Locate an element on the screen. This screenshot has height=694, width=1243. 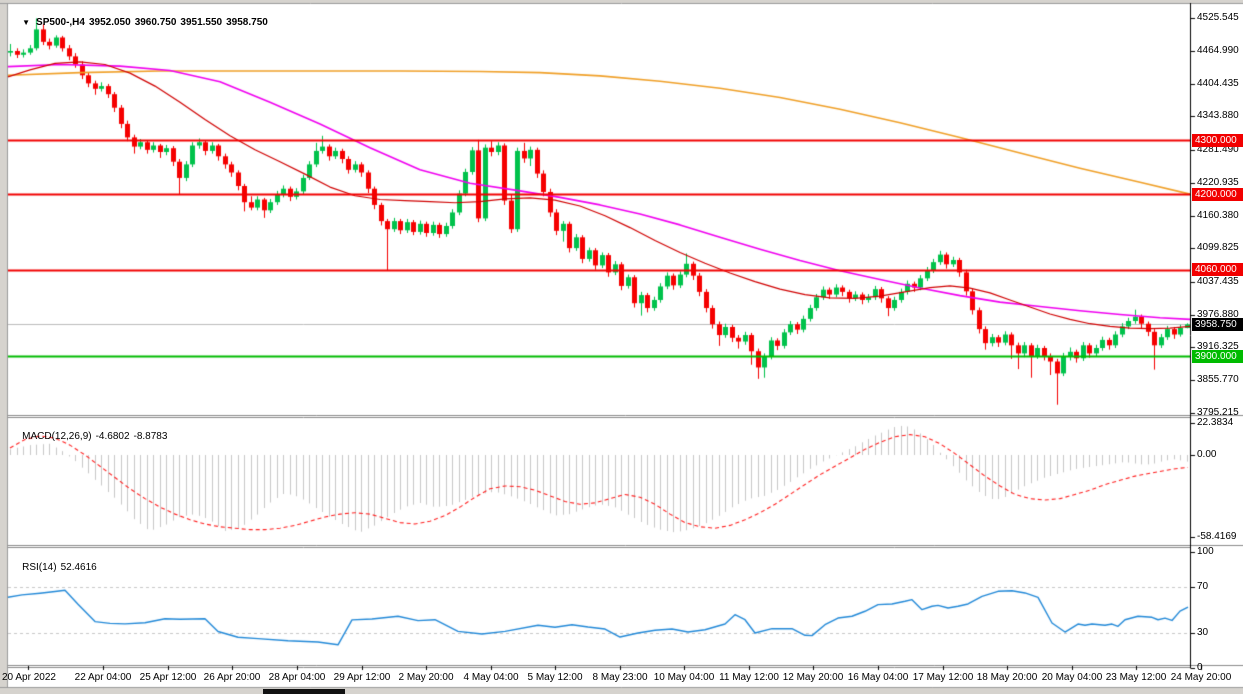
price-axis-label: 3976.880 is located at coordinates (1218, 314).